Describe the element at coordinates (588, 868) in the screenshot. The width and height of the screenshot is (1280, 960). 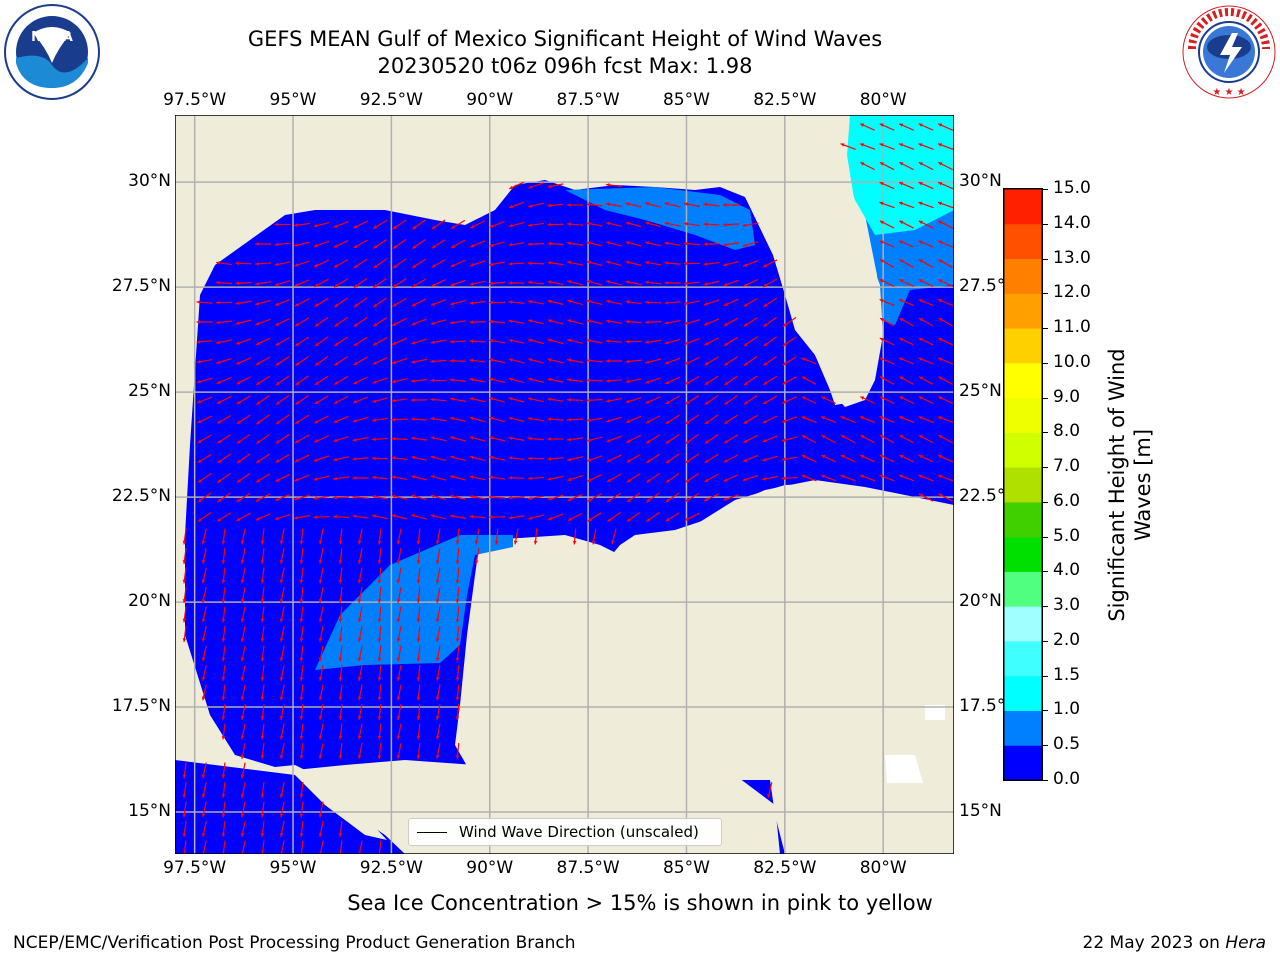
I see `lon-tick-label-bottom: 87.5°W` at that location.